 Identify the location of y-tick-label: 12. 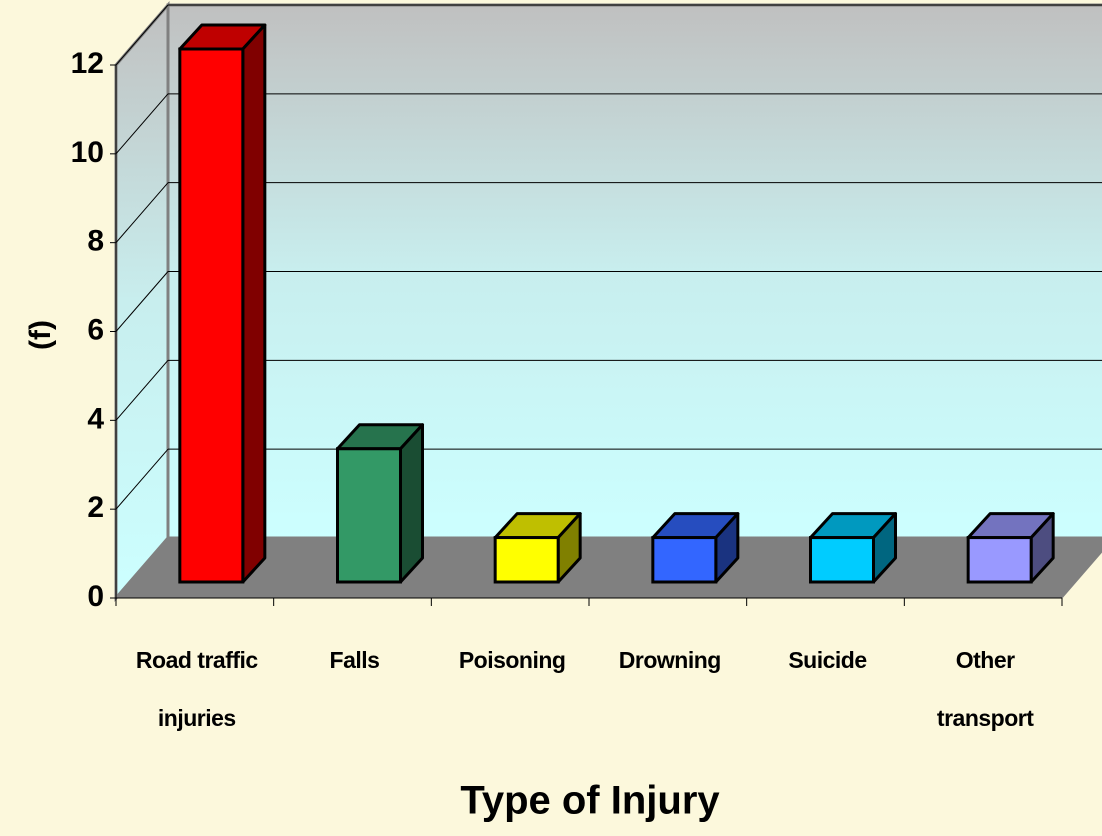
(87, 63).